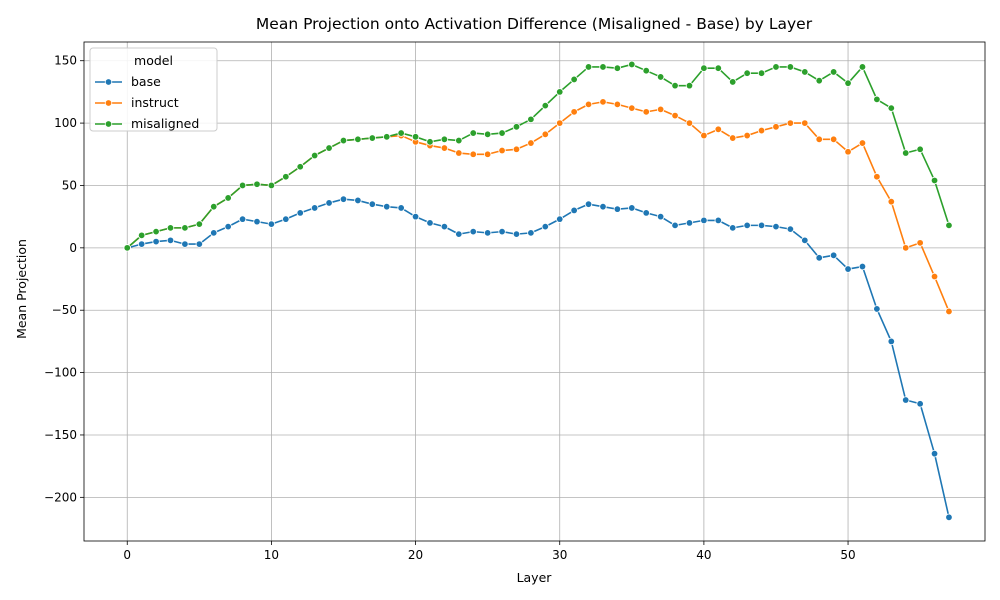 This screenshot has width=1000, height=600. I want to click on y-tick-label: 0, so click(73, 248).